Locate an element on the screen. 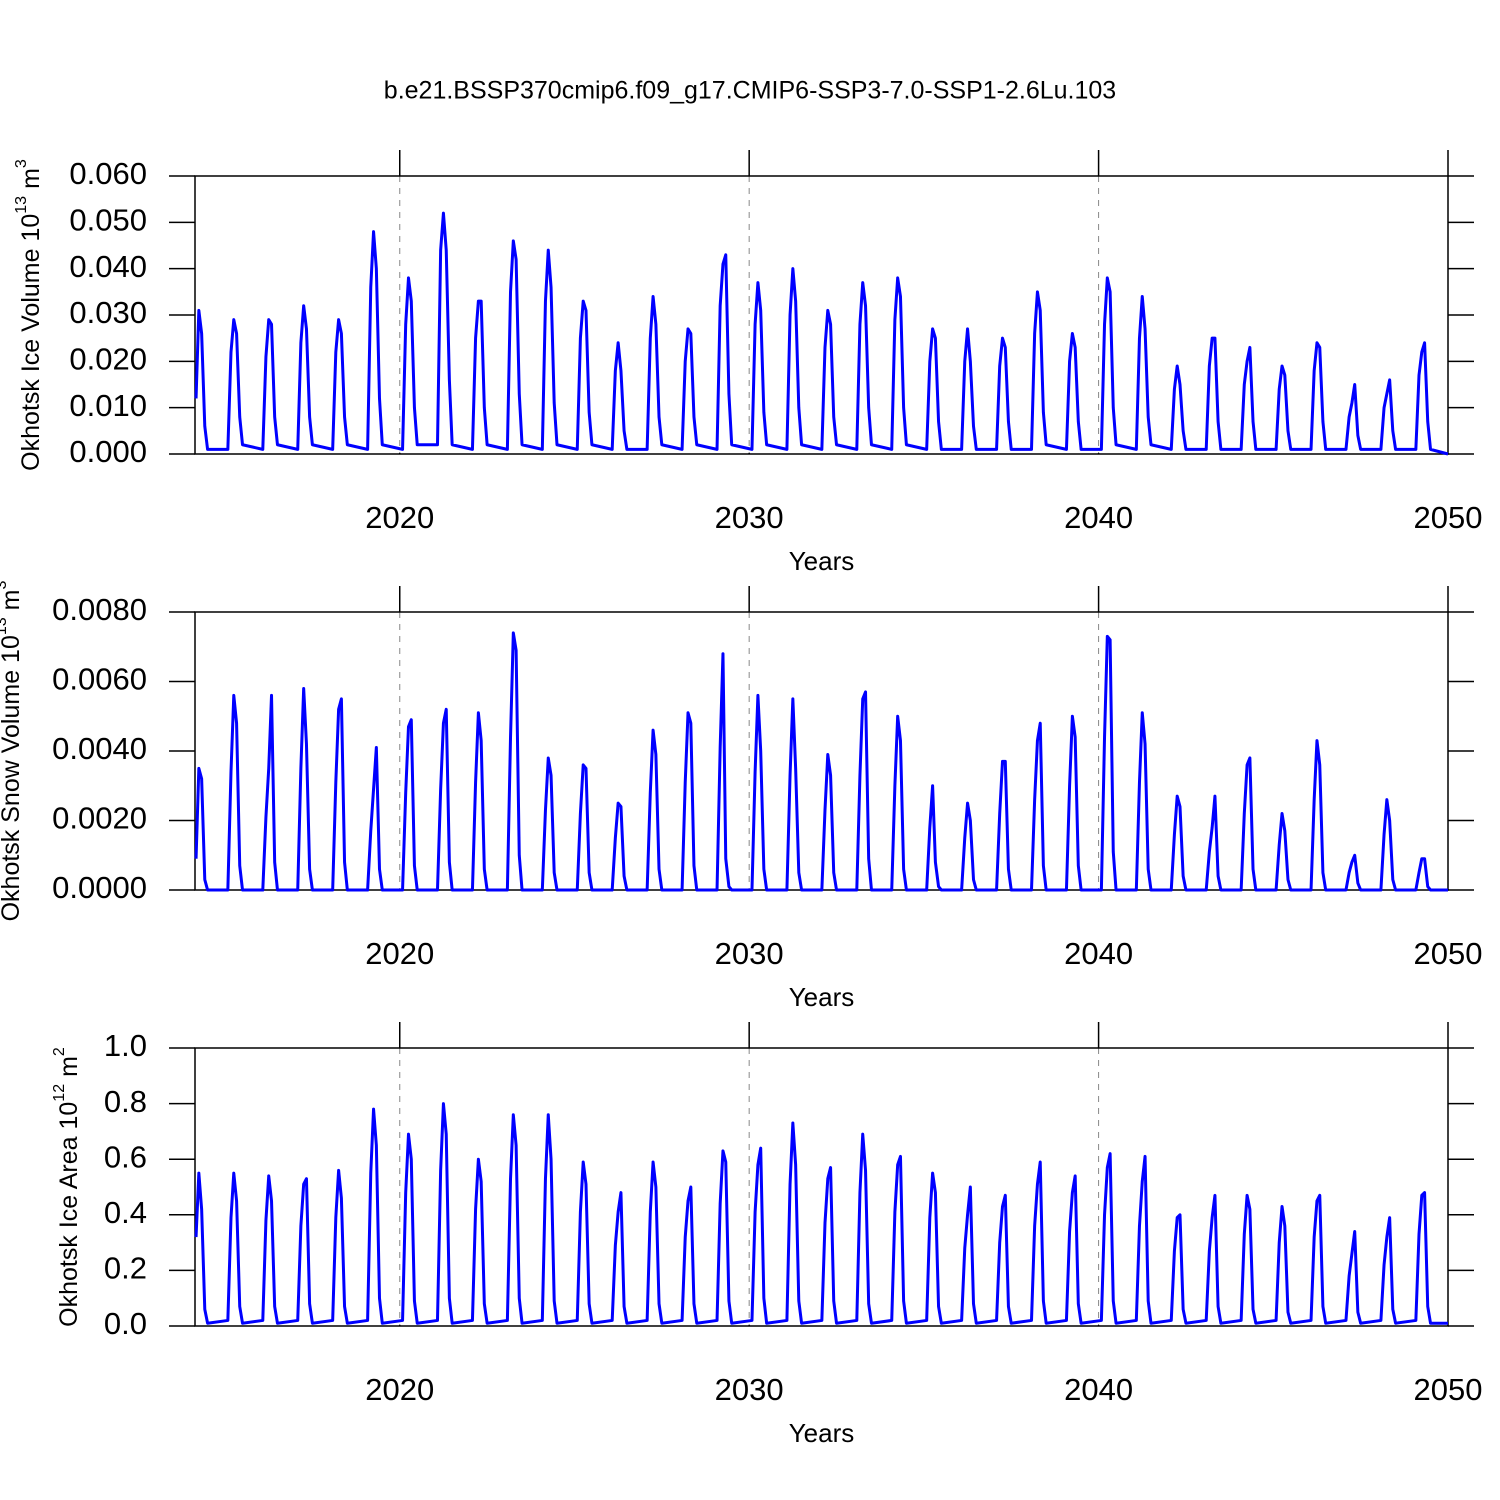  y-tick-label: 0.0020 is located at coordinates (99, 818).